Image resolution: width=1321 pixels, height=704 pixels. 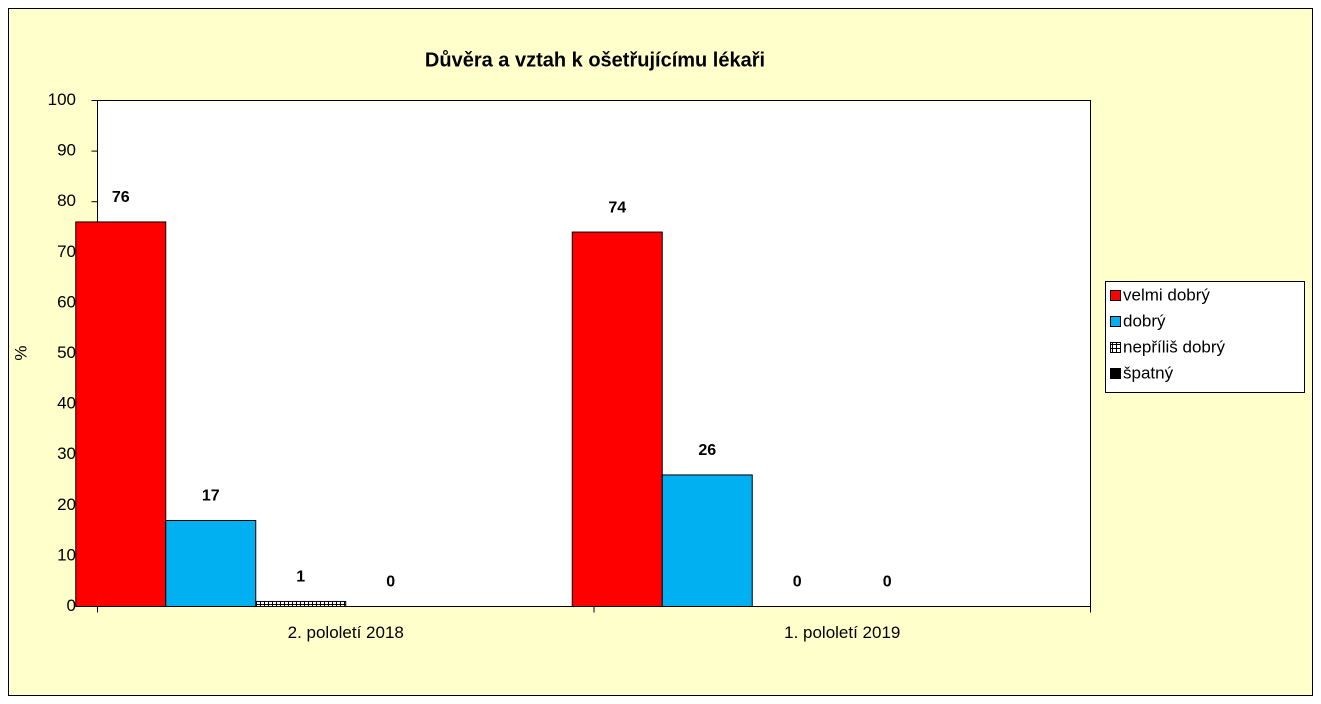 What do you see at coordinates (1166, 294) in the screenshot?
I see `legend-label: velmi dobrý` at bounding box center [1166, 294].